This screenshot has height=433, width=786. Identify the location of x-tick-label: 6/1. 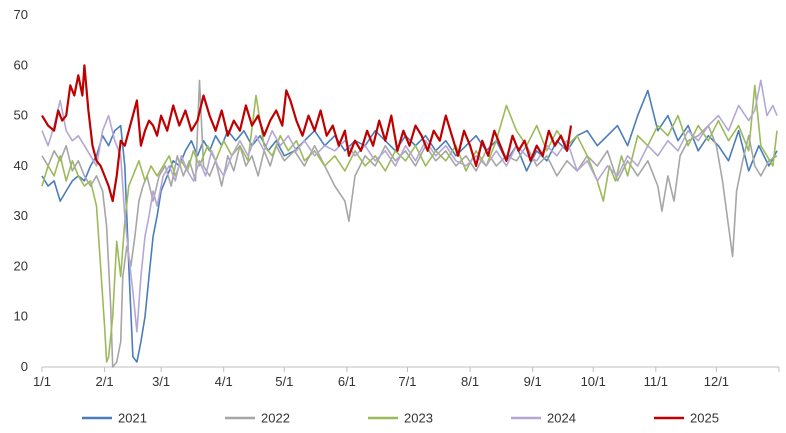
(347, 381).